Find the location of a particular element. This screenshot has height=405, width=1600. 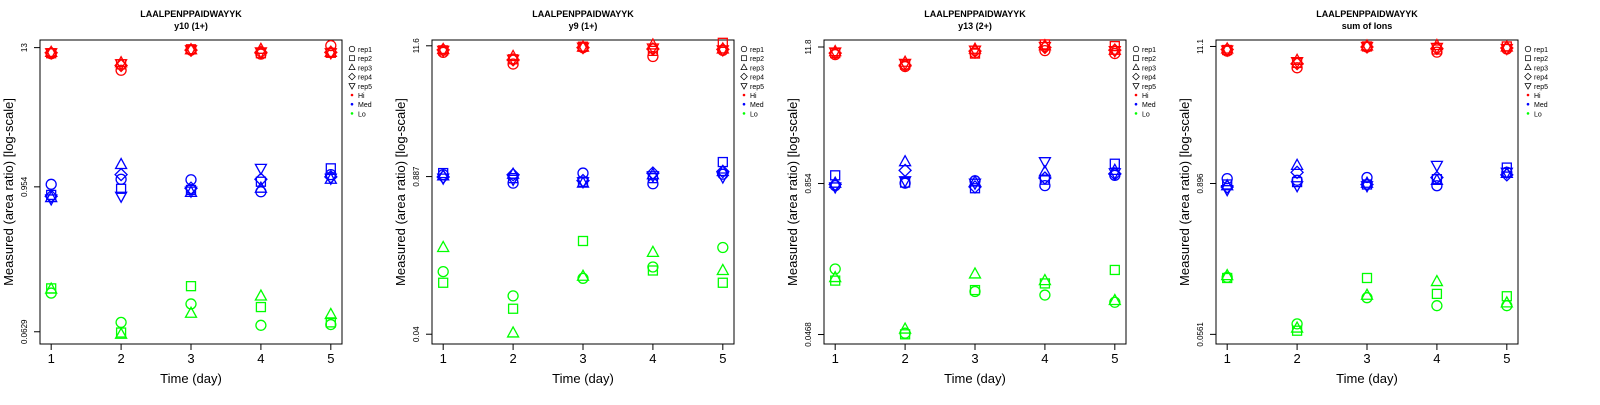

data-point-hi-rep2 is located at coordinates (722, 42).